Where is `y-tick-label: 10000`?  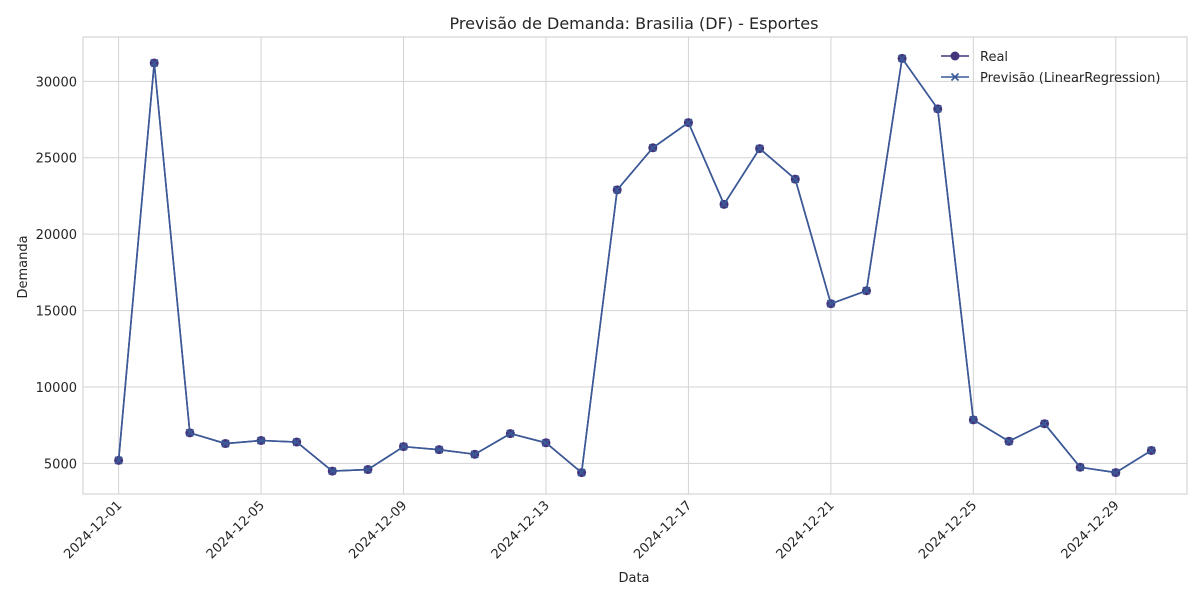 y-tick-label: 10000 is located at coordinates (56, 388).